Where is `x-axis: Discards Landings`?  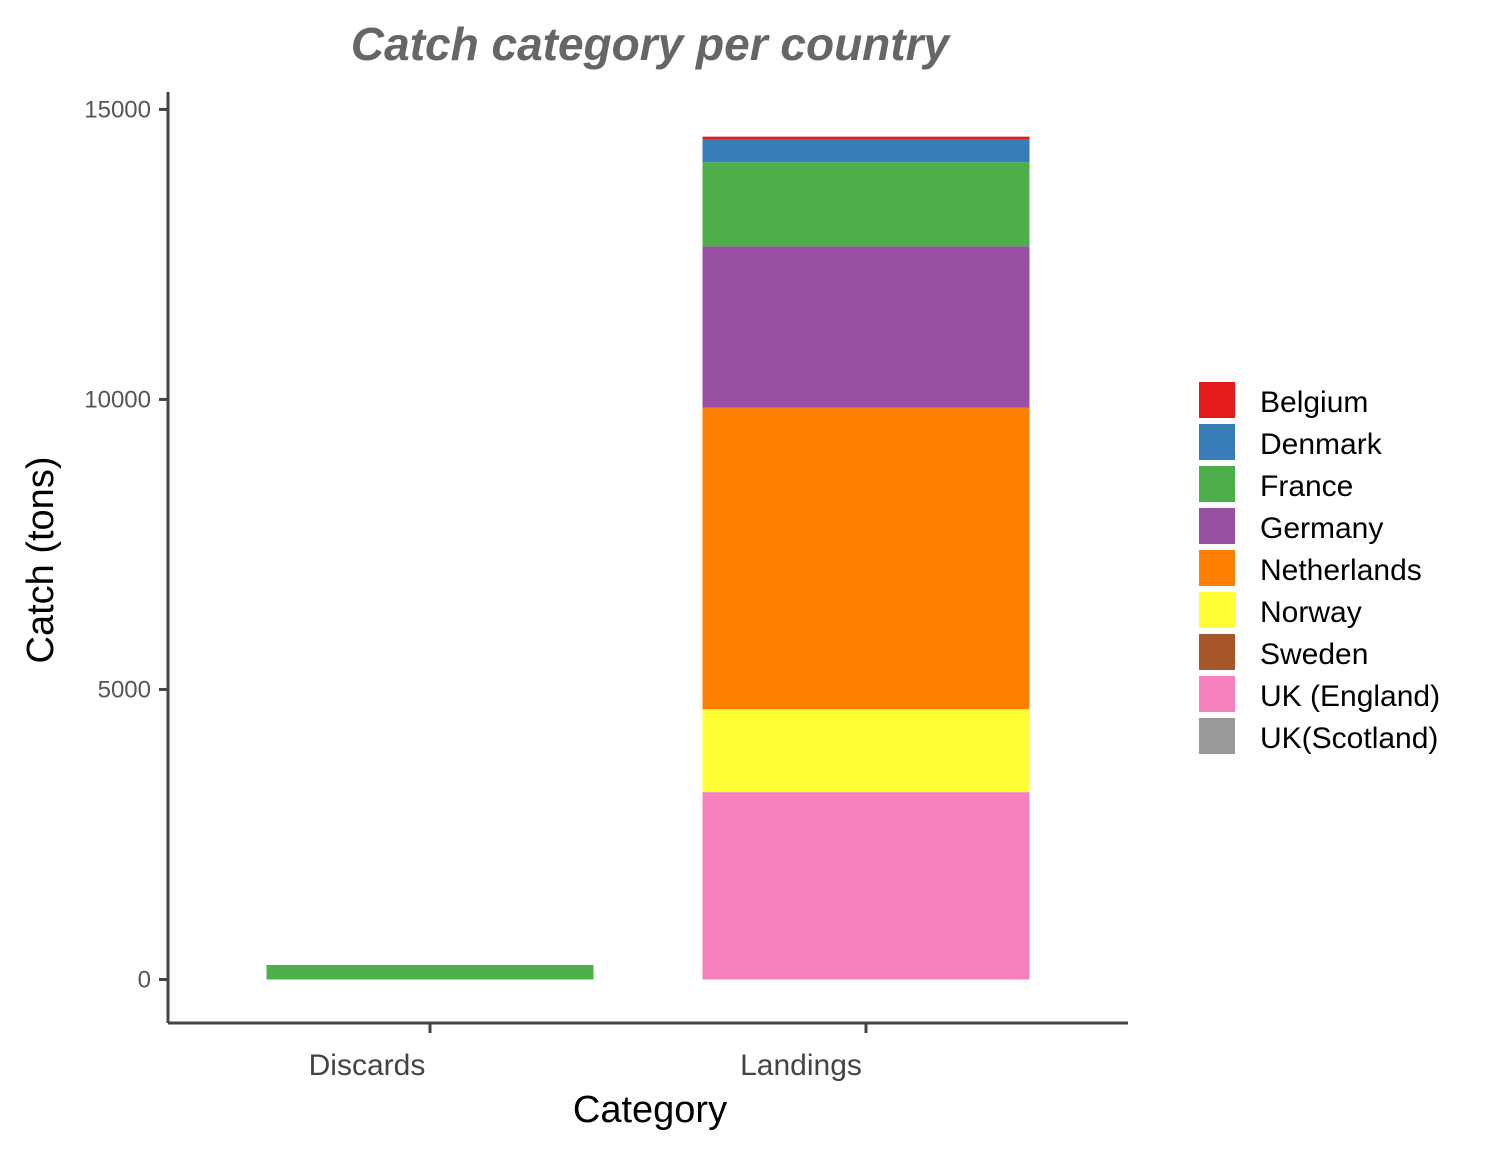
x-axis: Discards Landings is located at coordinates (648, 1051).